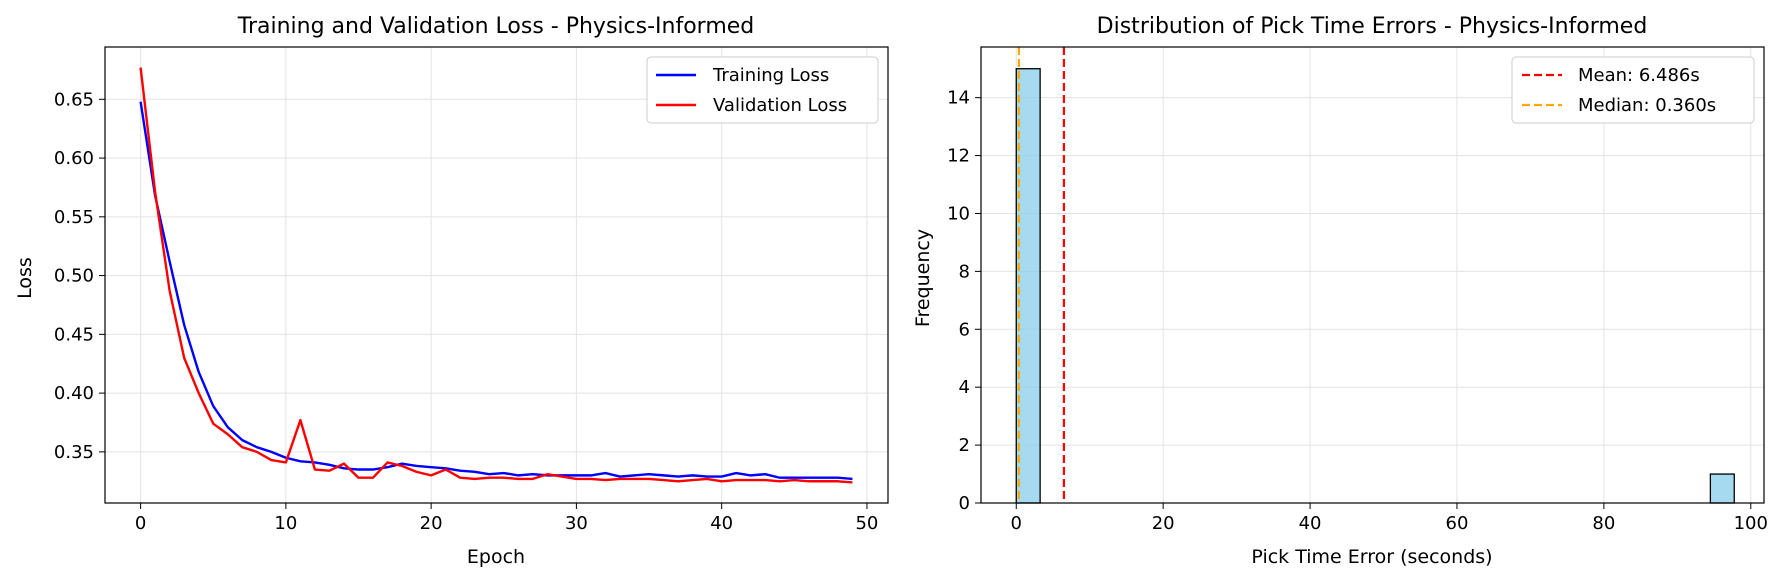 This screenshot has width=1780, height=581. Describe the element at coordinates (1751, 523) in the screenshot. I see `tick-label-x: 100` at that location.